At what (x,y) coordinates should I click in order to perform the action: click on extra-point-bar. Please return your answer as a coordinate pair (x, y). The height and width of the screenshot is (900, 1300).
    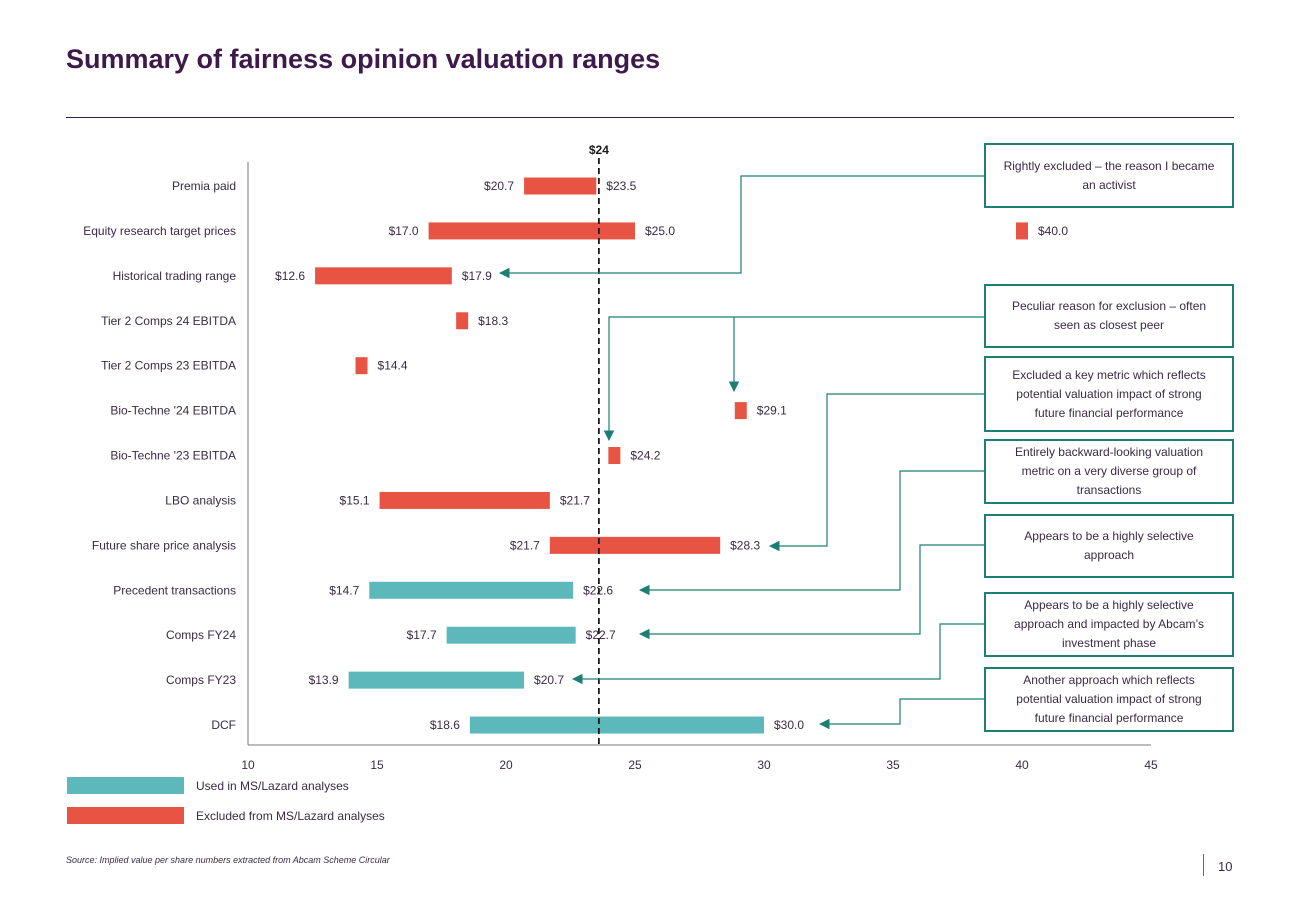
    Looking at the image, I should click on (1022, 231).